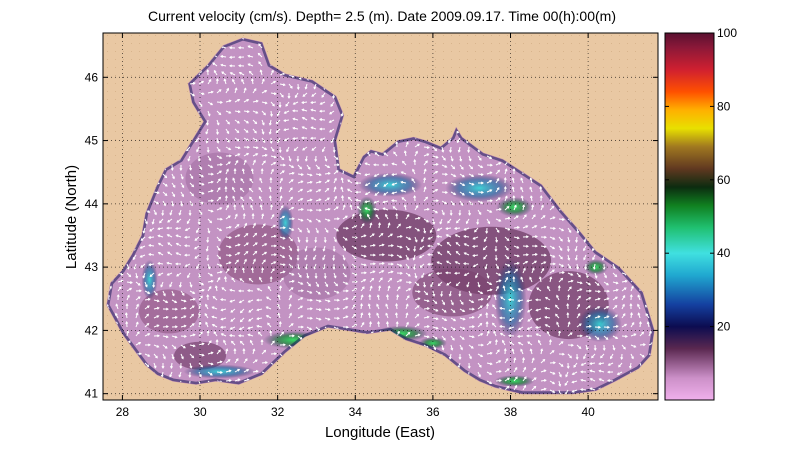 The height and width of the screenshot is (450, 800). What do you see at coordinates (123, 412) in the screenshot?
I see `x-tick-label: 28` at bounding box center [123, 412].